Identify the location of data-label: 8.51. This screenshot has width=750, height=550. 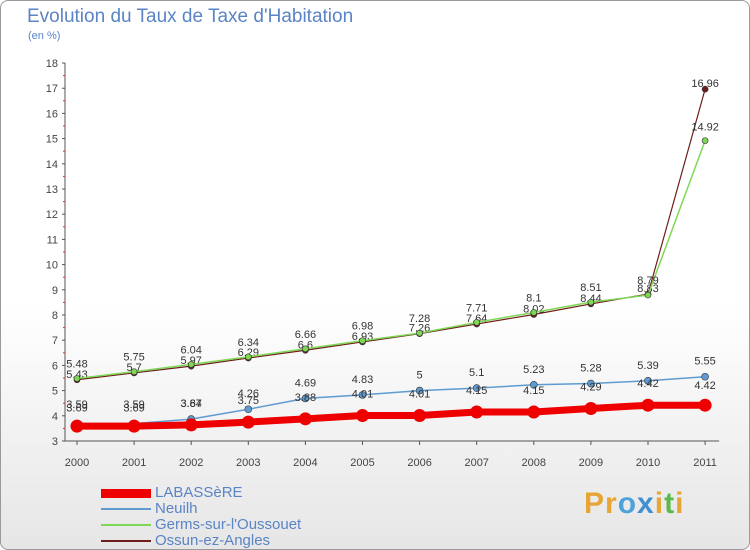
(590, 288).